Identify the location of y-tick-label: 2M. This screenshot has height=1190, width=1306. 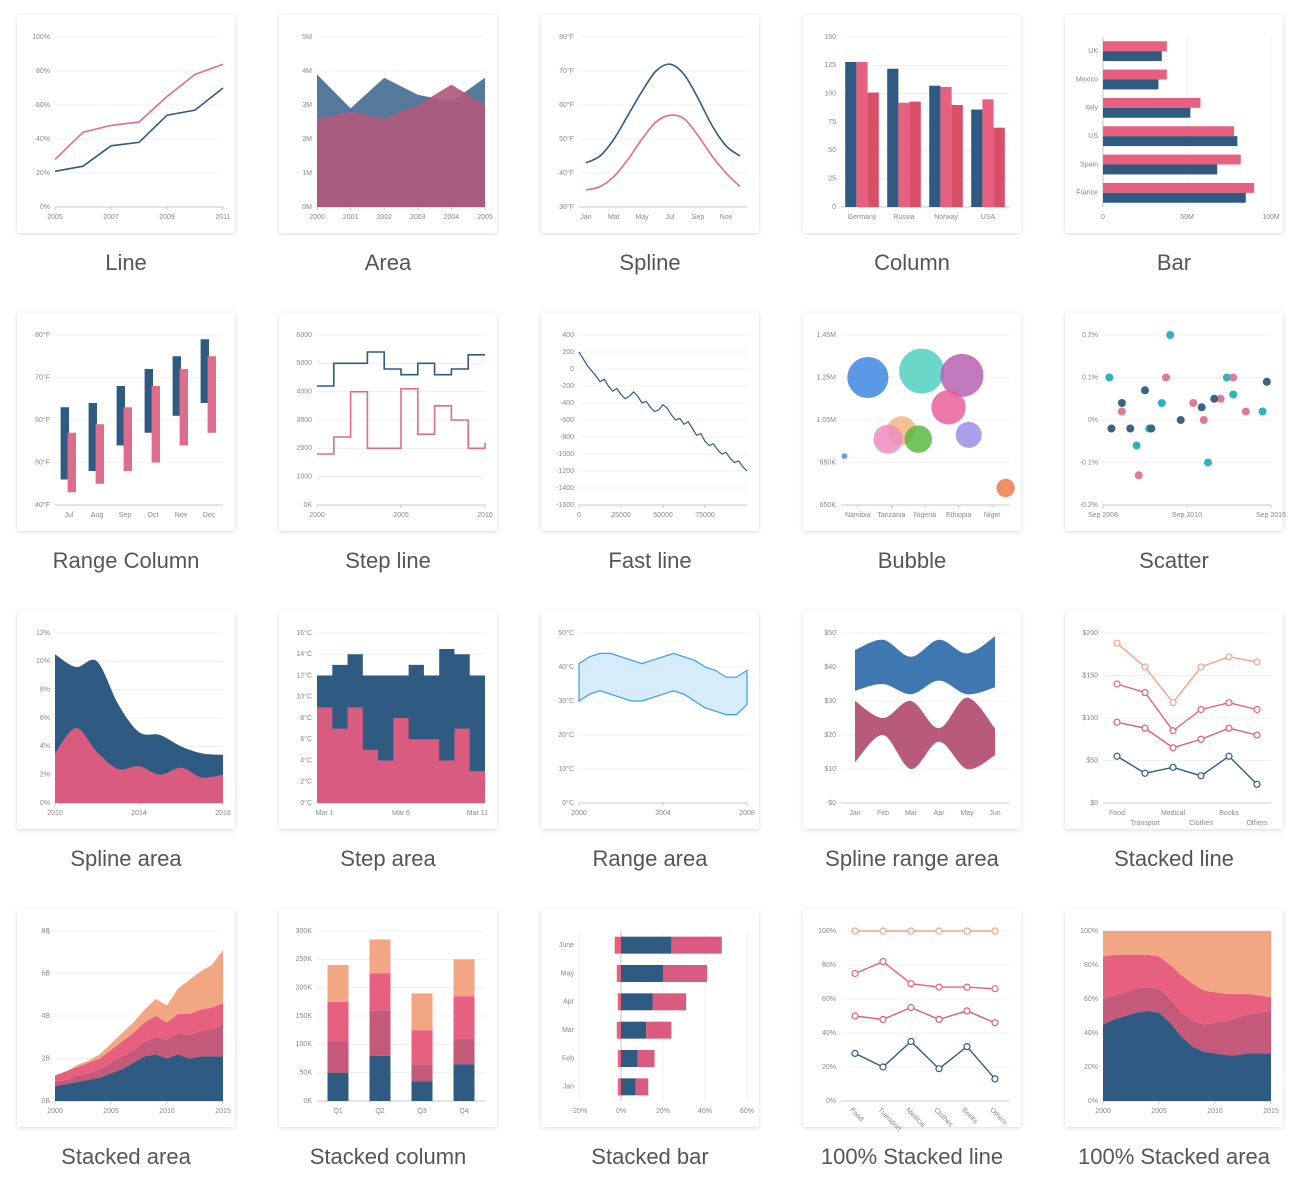
(307, 139).